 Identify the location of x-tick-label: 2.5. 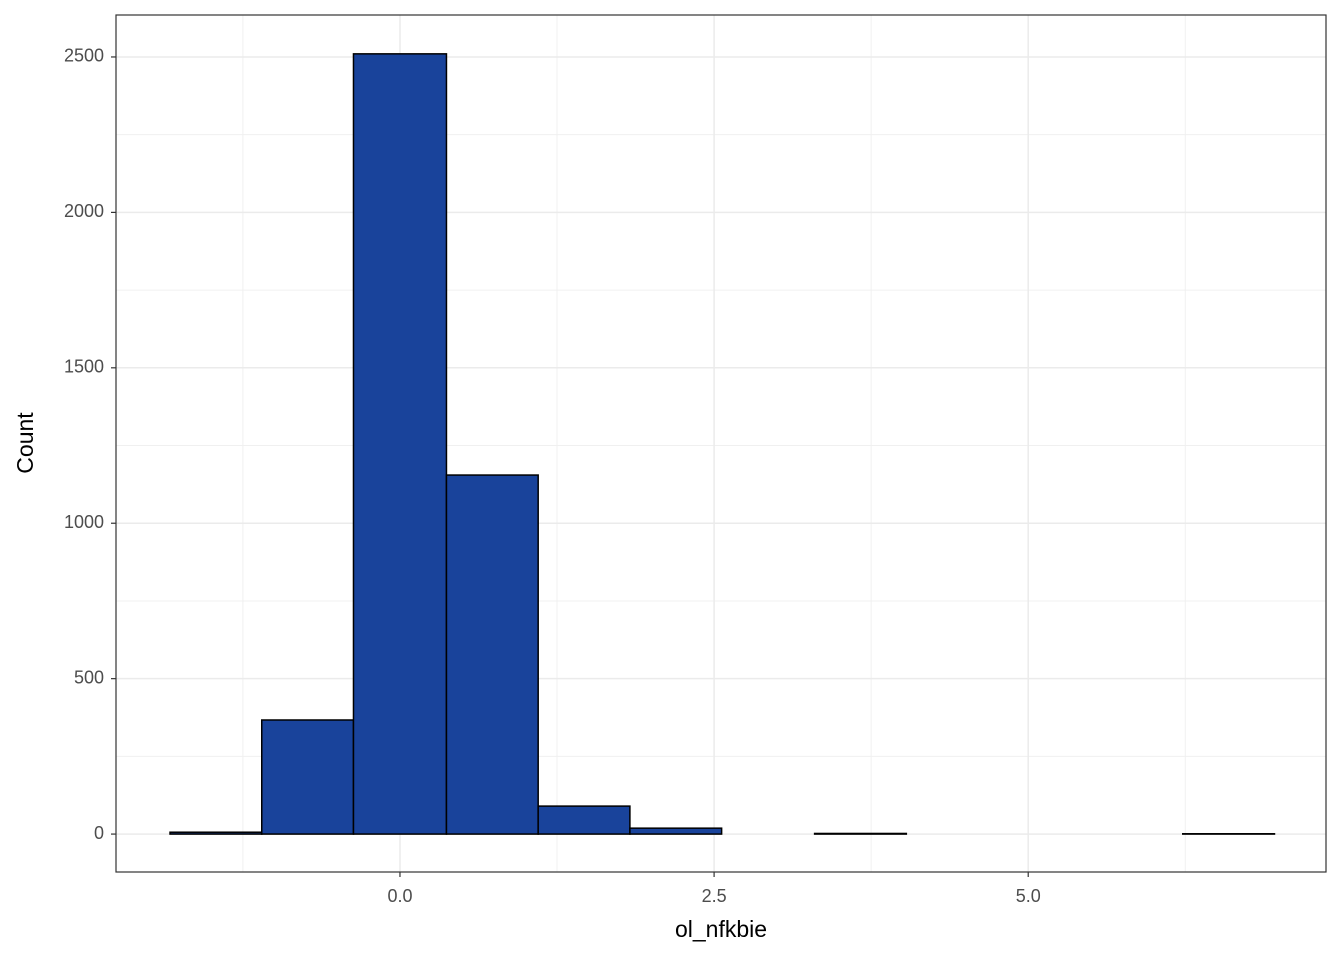
(714, 896).